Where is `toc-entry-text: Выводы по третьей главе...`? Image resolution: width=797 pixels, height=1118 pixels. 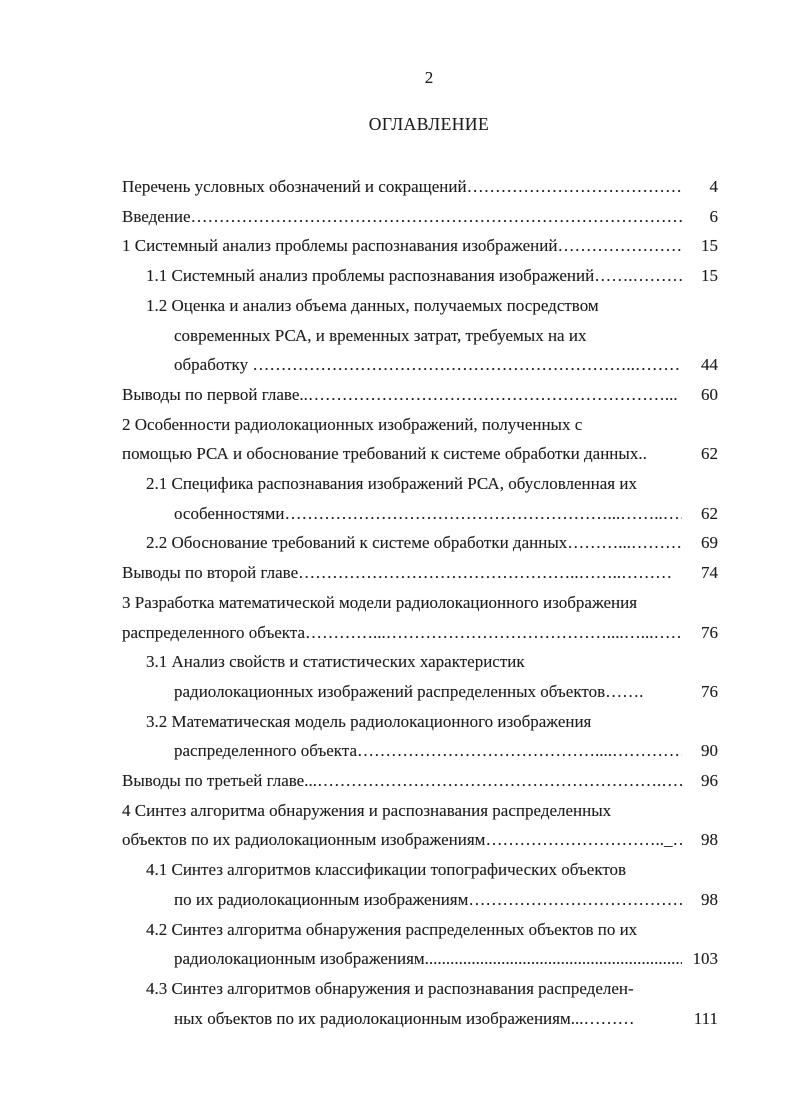 toc-entry-text: Выводы по третьей главе... is located at coordinates (219, 781).